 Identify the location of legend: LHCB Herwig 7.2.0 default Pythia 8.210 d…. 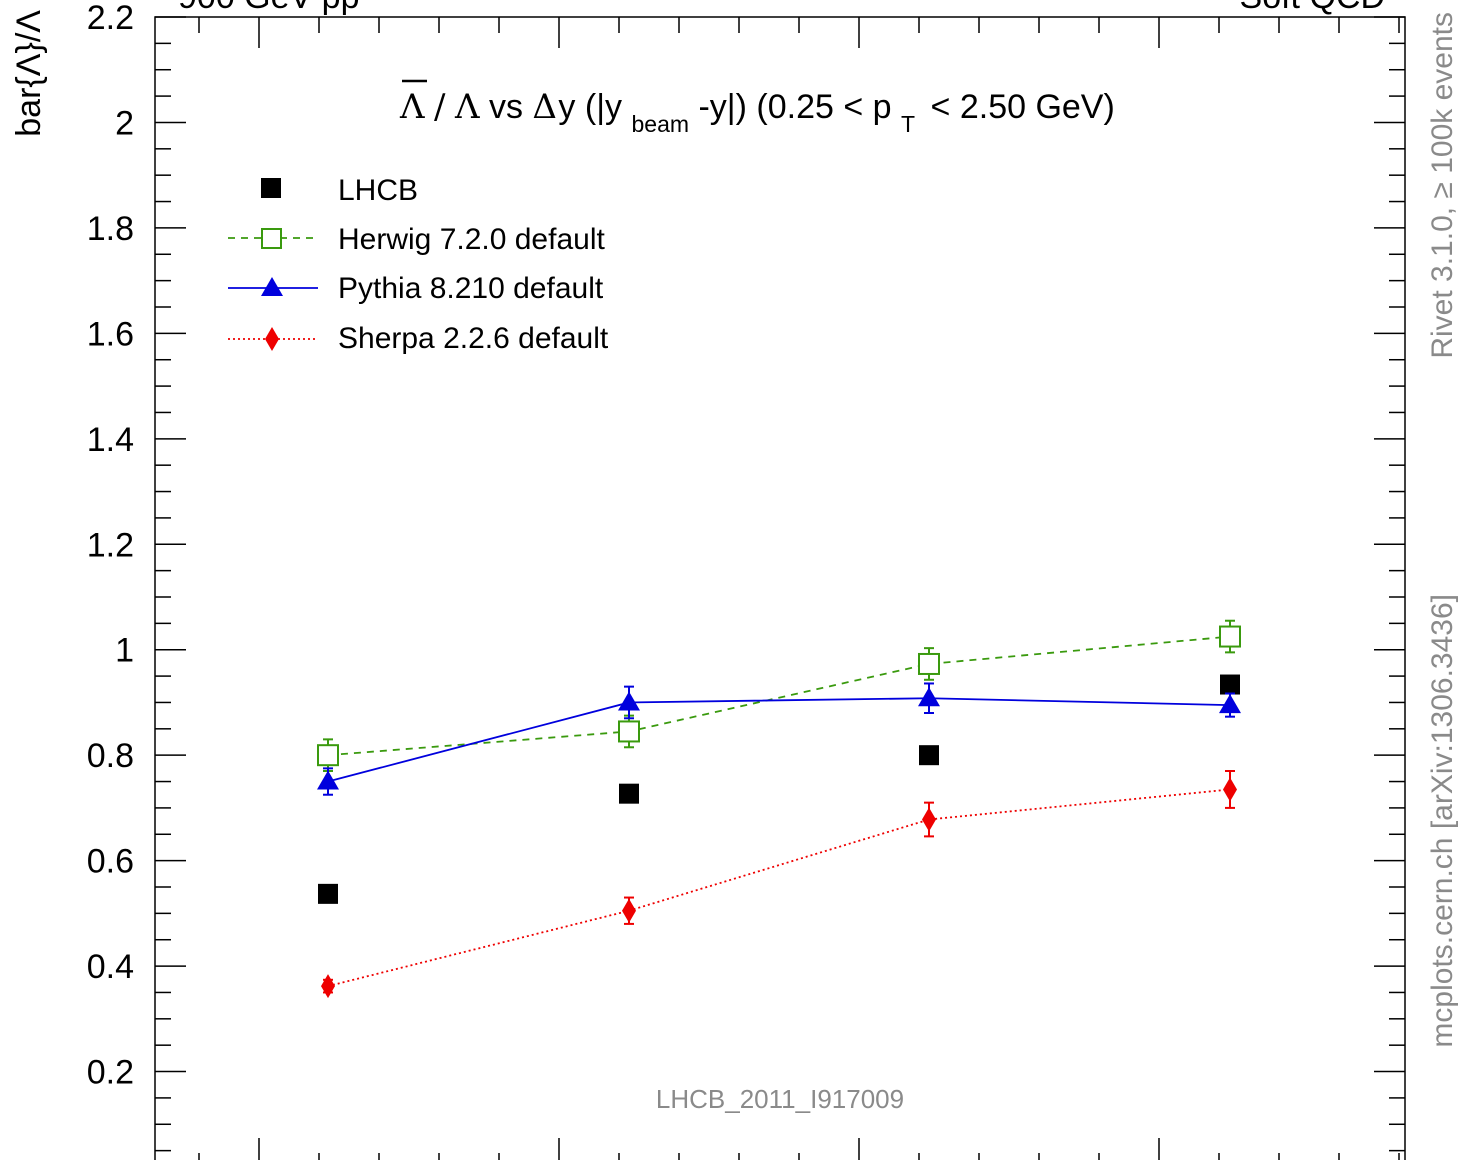
(418, 264).